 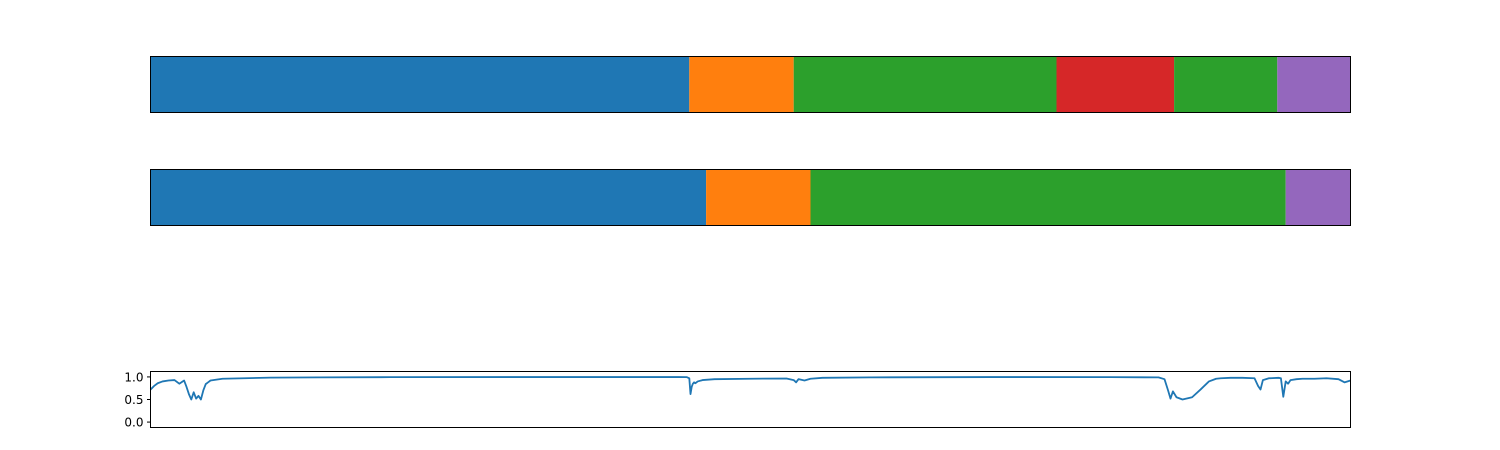 I want to click on segmentation-bar-middle, so click(x=750, y=197).